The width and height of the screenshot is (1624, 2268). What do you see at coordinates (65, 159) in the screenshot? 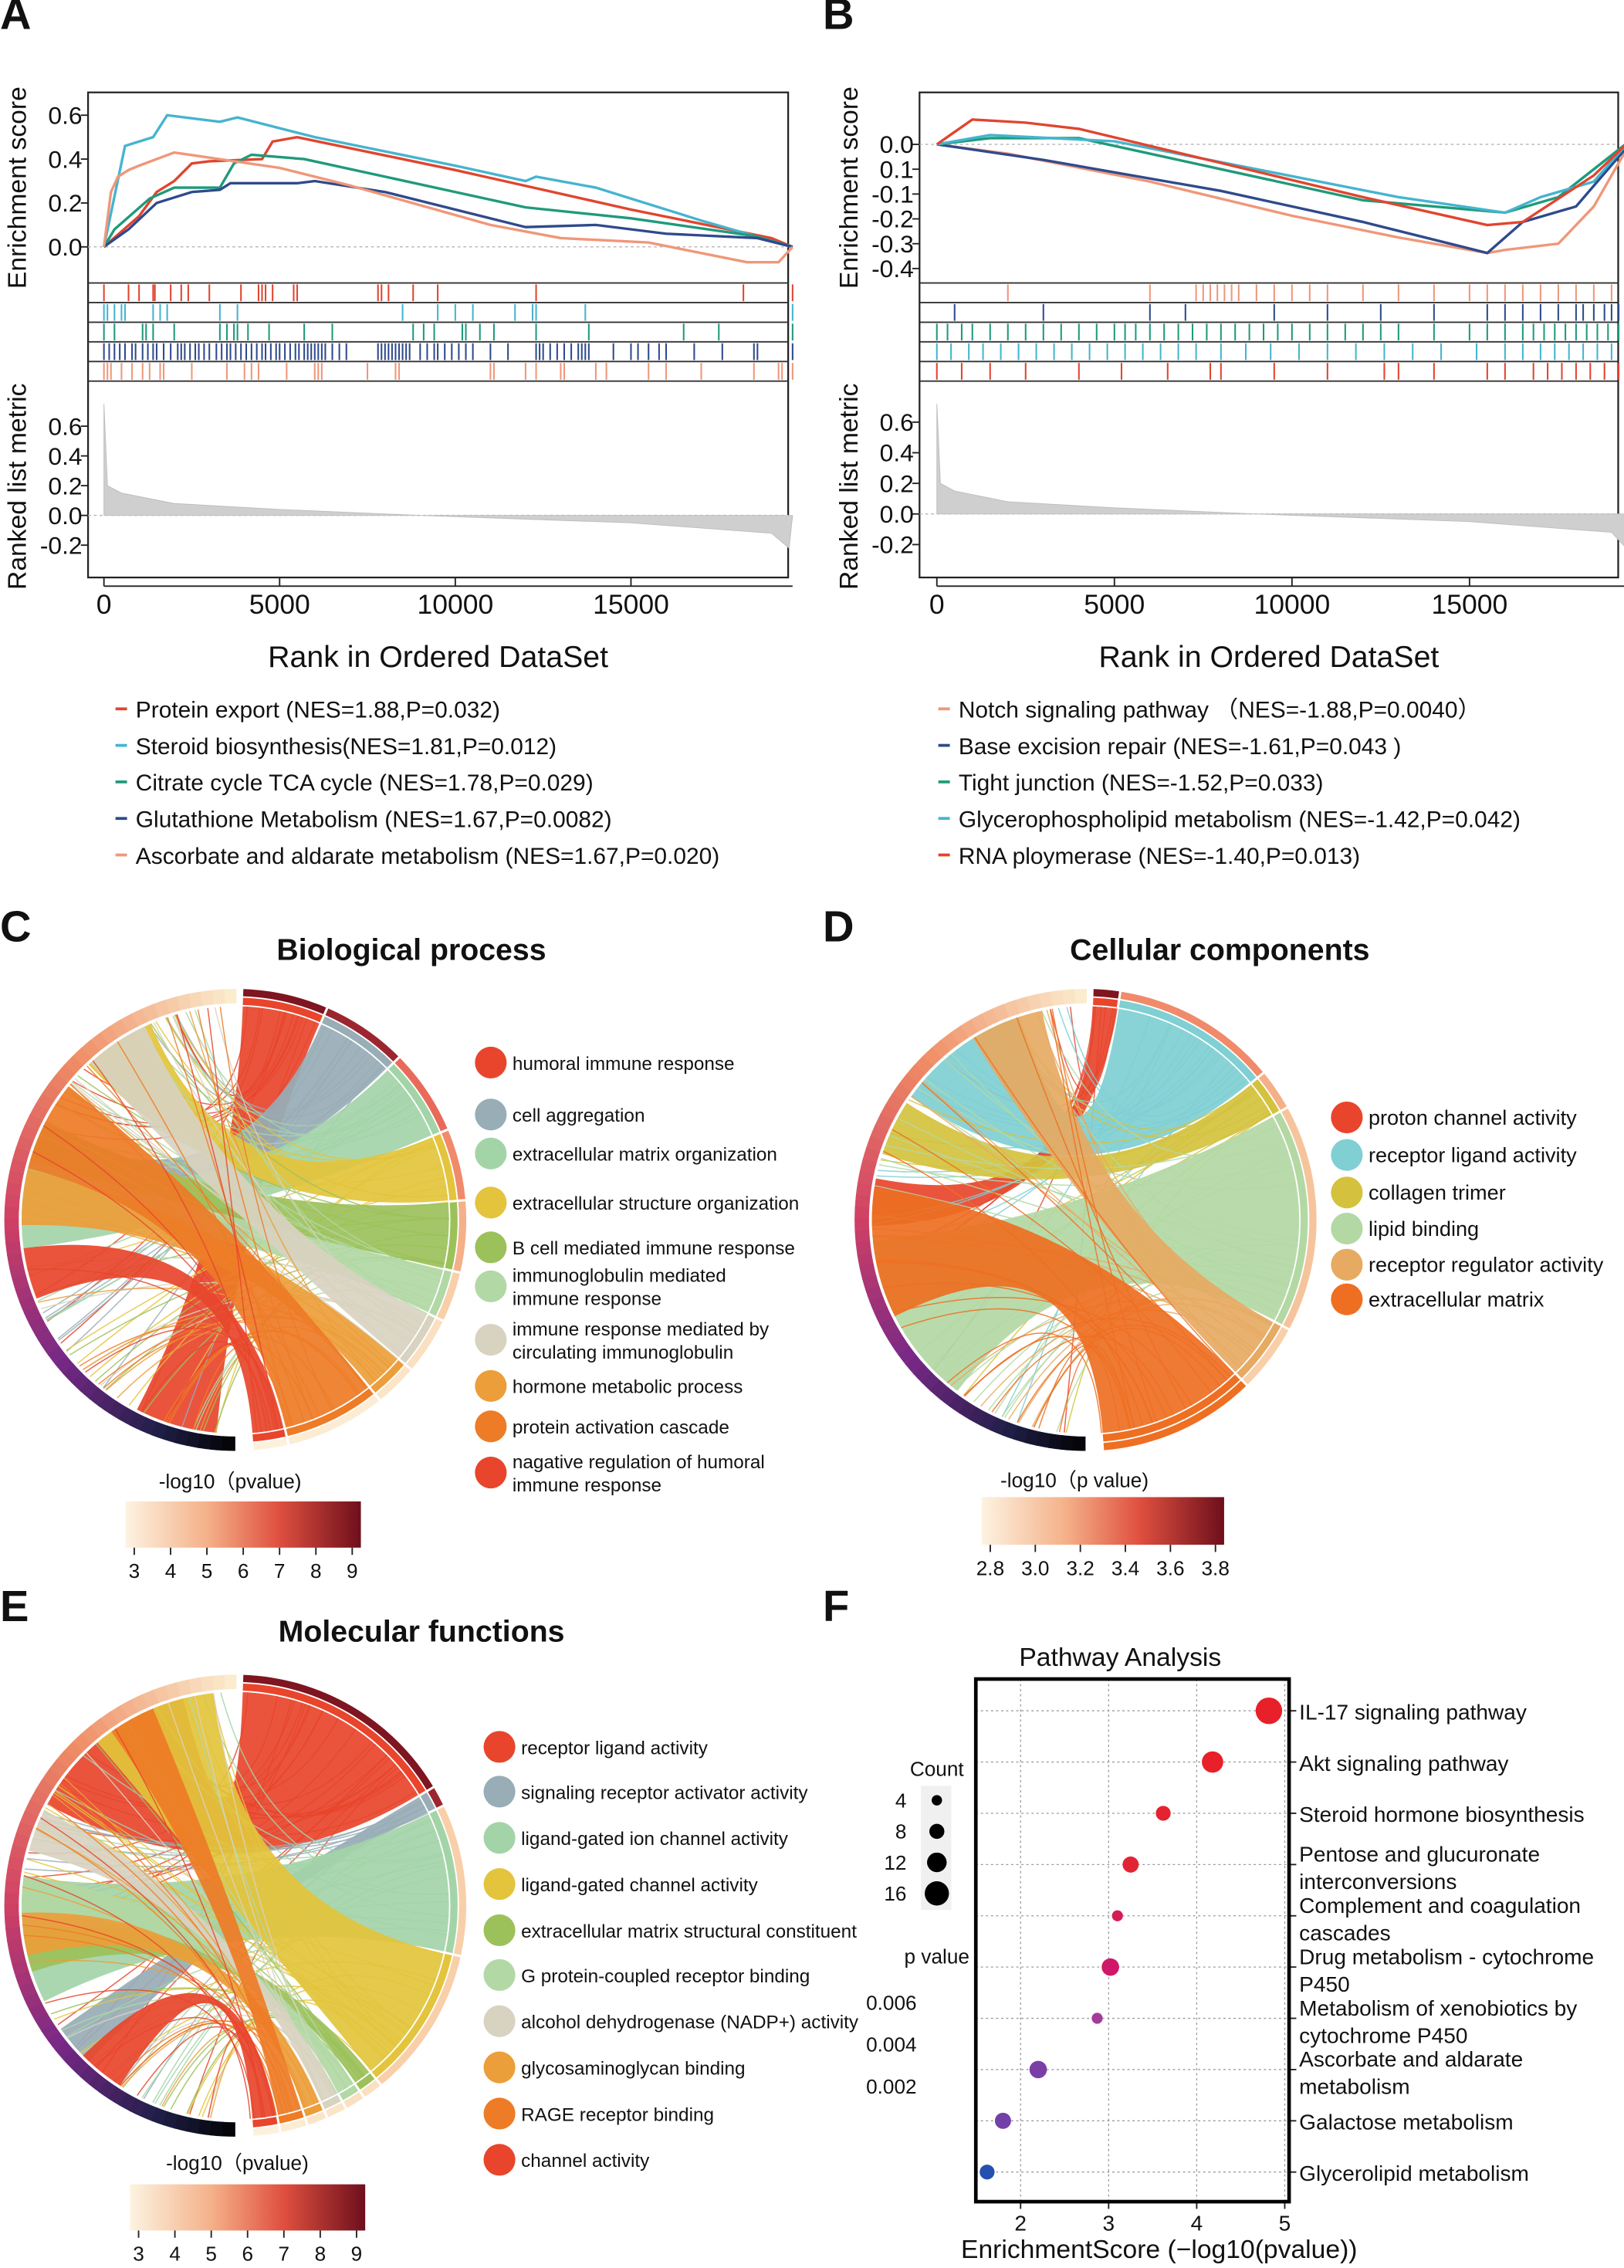
I see `es-tick-label: 0.4` at bounding box center [65, 159].